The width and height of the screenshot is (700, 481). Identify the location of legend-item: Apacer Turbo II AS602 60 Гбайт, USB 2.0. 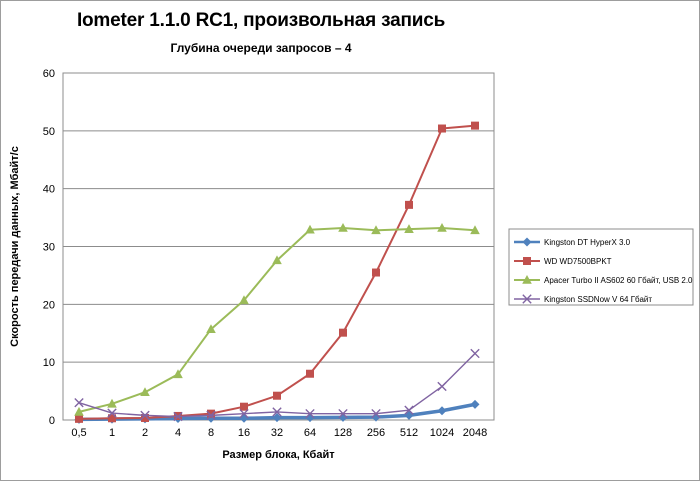
(603, 280).